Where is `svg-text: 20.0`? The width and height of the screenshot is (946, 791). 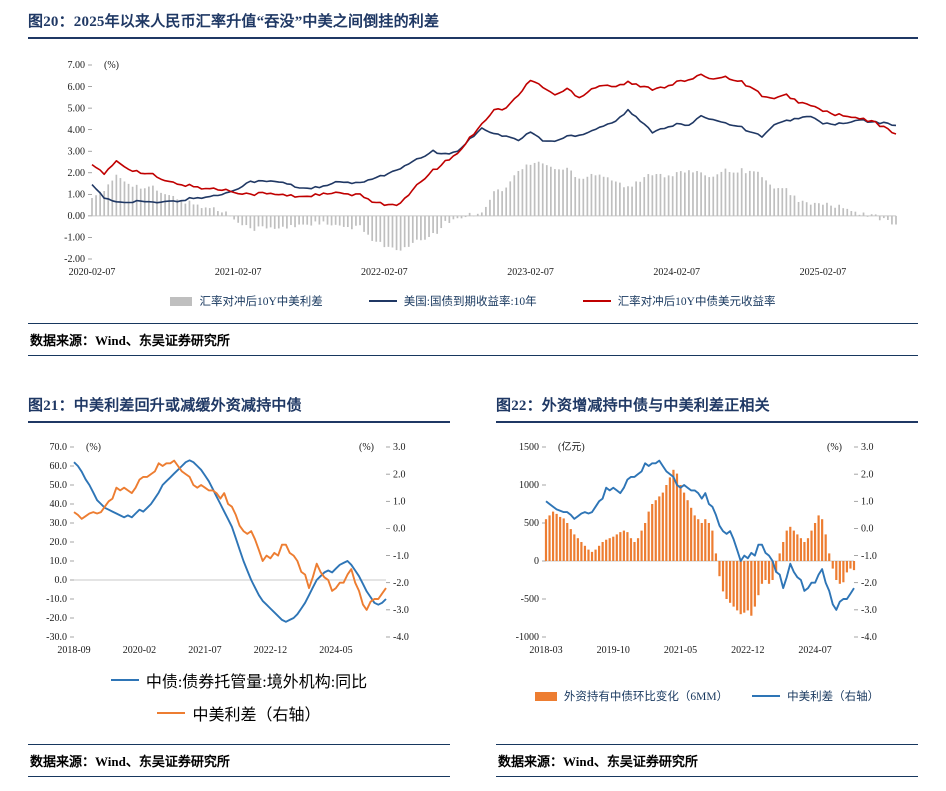
svg-text: 20.0 is located at coordinates (59, 542).